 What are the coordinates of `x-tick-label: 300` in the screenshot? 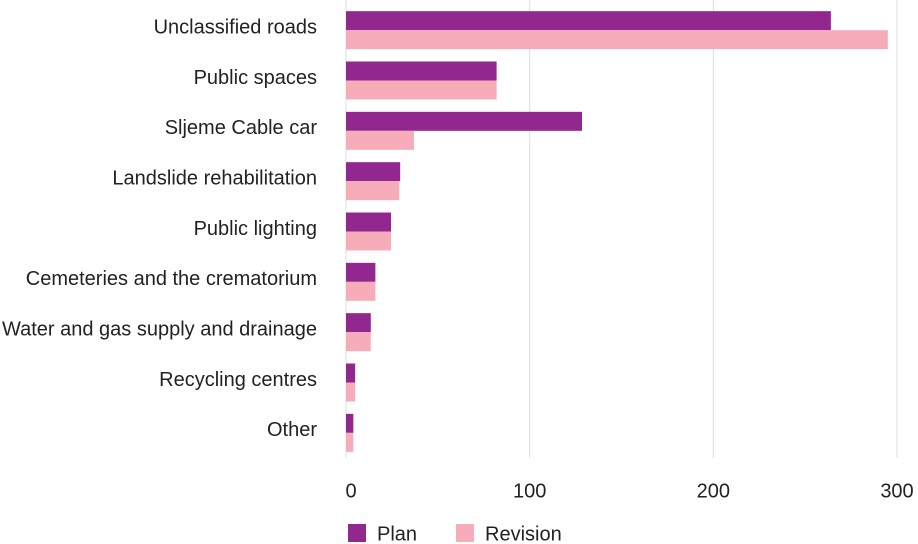 It's located at (896, 491).